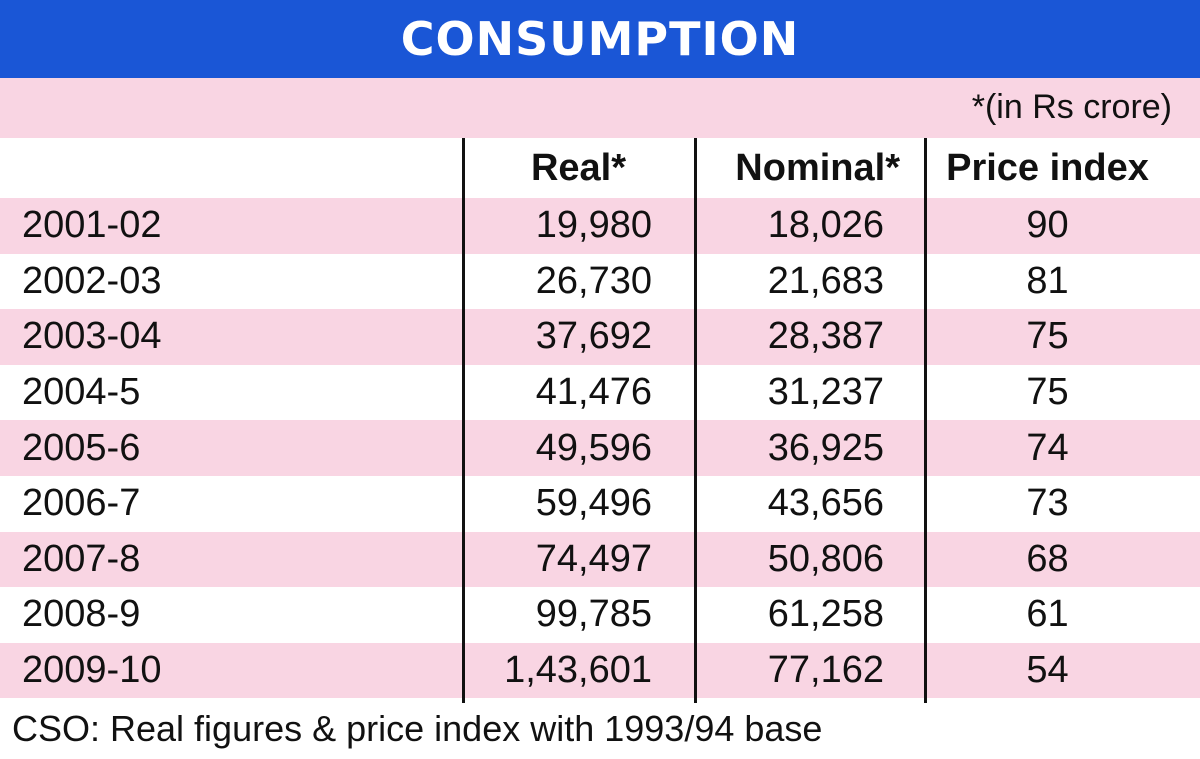 The height and width of the screenshot is (759, 1200). Describe the element at coordinates (593, 336) in the screenshot. I see `cell-real: 37,692` at that location.